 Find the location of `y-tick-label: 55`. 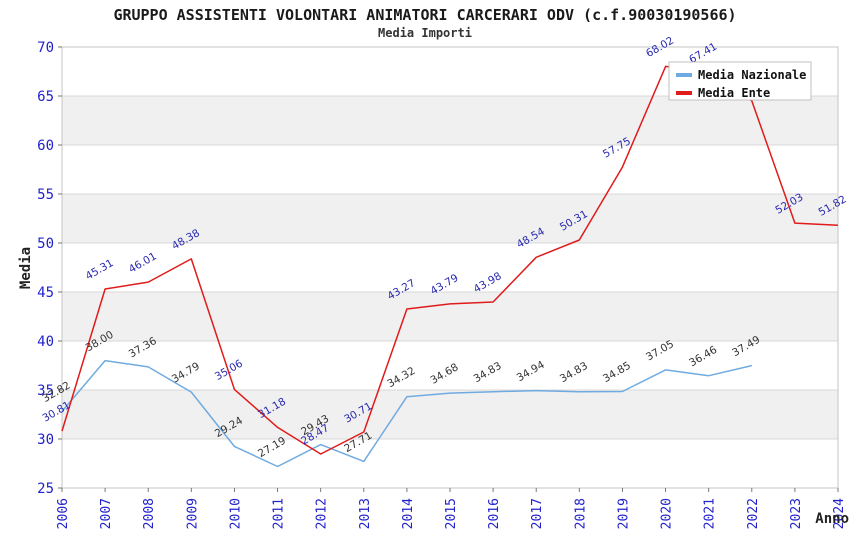

y-tick-label: 55 is located at coordinates (45, 195).